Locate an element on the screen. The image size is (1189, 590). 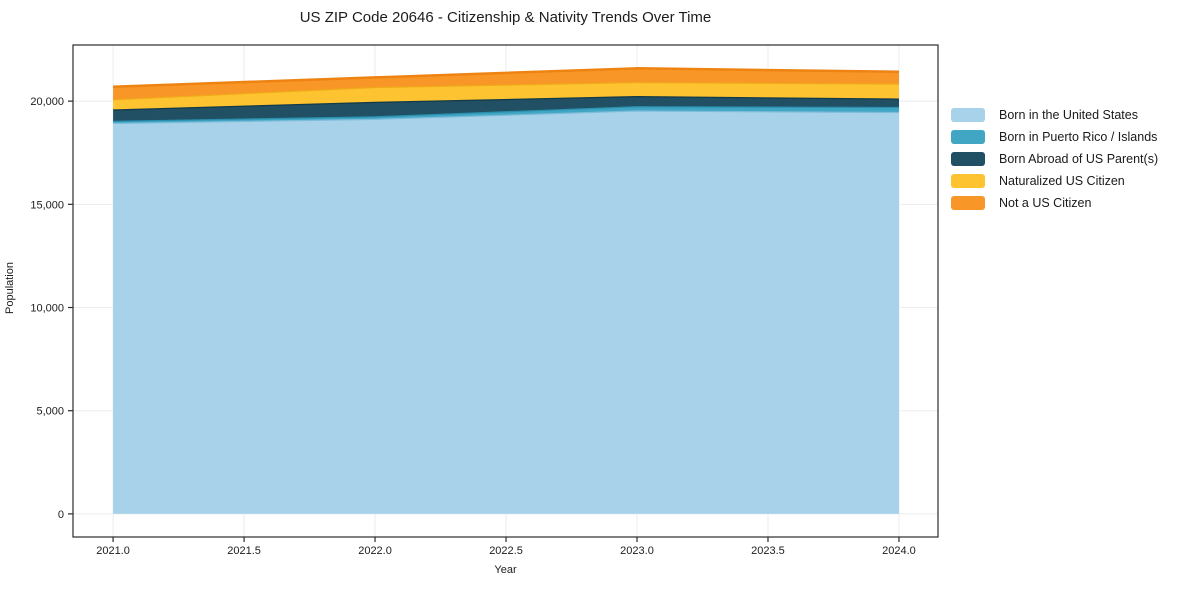
legend-item: Naturalized US Citizen is located at coordinates (1054, 181).